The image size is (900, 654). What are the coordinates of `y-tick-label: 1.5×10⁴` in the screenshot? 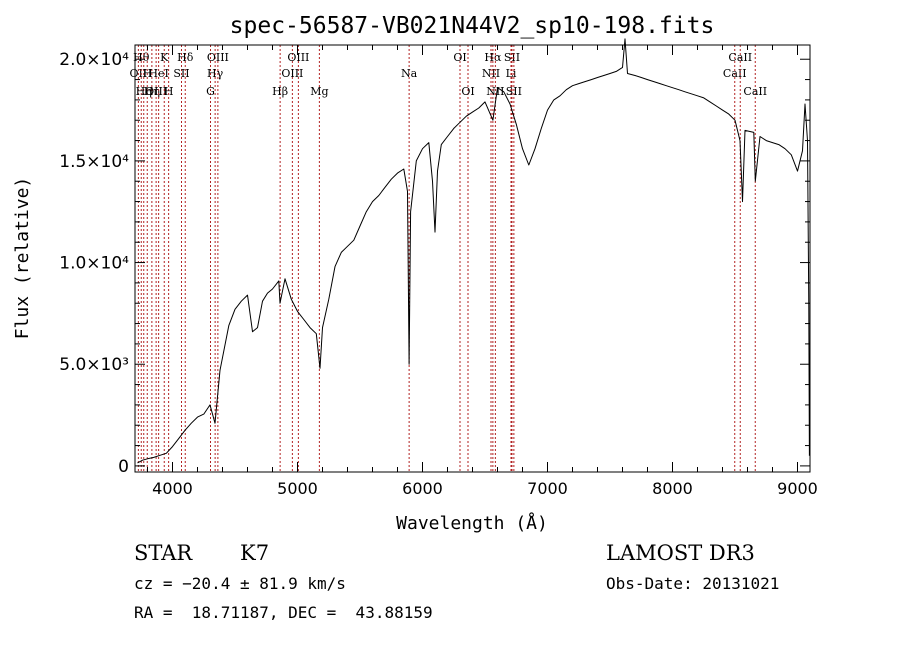 It's located at (94, 162).